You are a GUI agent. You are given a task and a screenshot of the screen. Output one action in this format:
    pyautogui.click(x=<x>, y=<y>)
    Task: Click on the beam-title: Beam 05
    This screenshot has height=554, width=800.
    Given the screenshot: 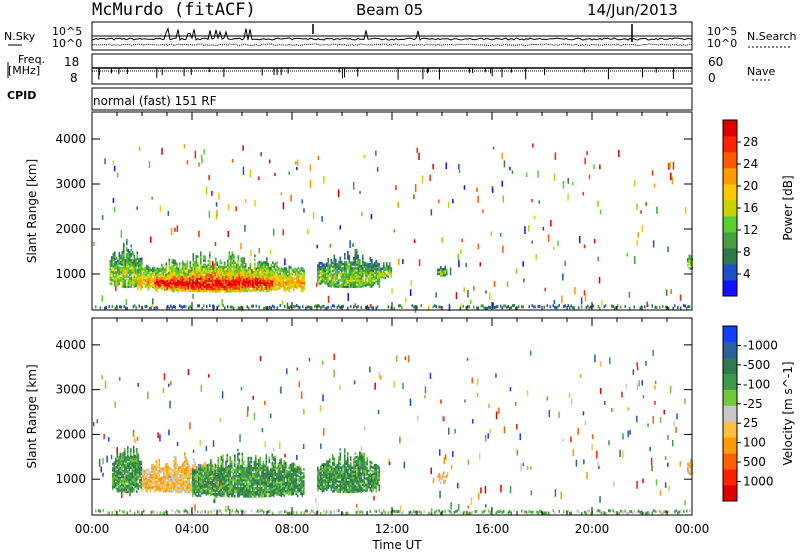 What is the action you would take?
    pyautogui.click(x=390, y=10)
    